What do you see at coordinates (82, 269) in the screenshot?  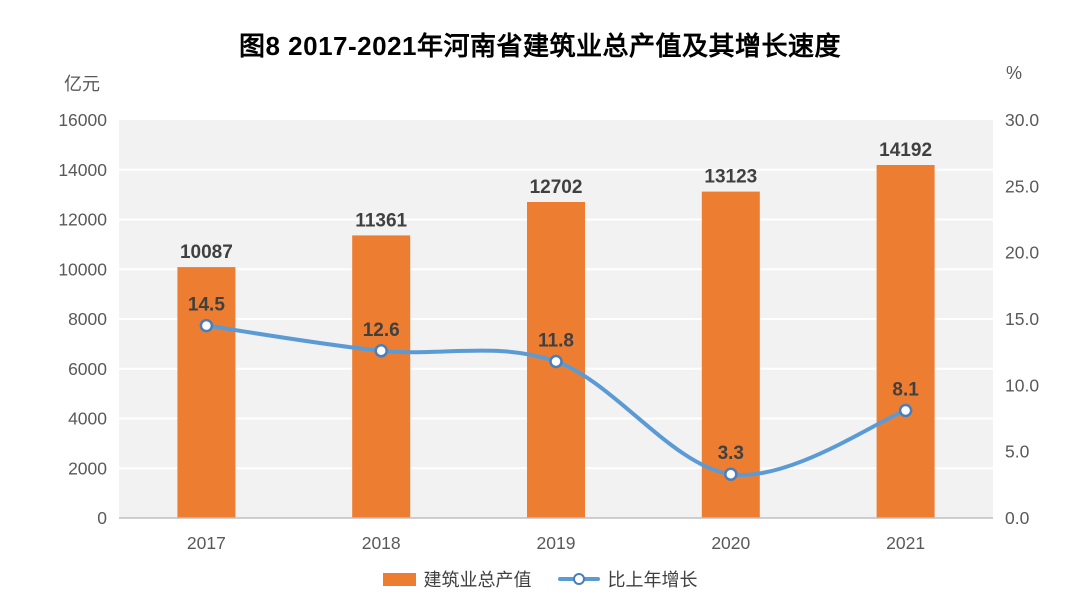 I see `left-axis-tick-10000: 10000` at bounding box center [82, 269].